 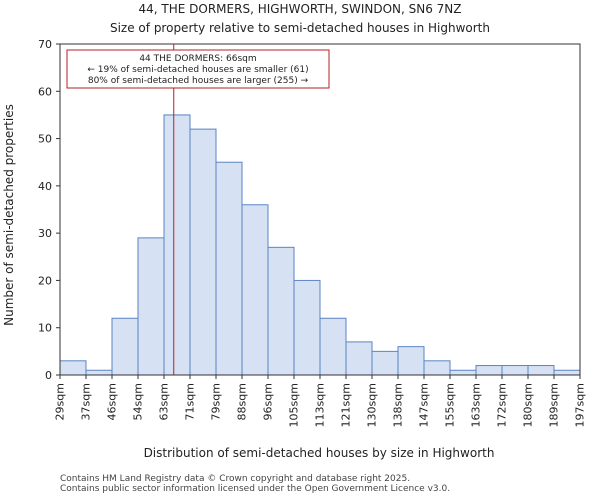 What do you see at coordinates (45, 186) in the screenshot?
I see `y-tick-label: 40` at bounding box center [45, 186].